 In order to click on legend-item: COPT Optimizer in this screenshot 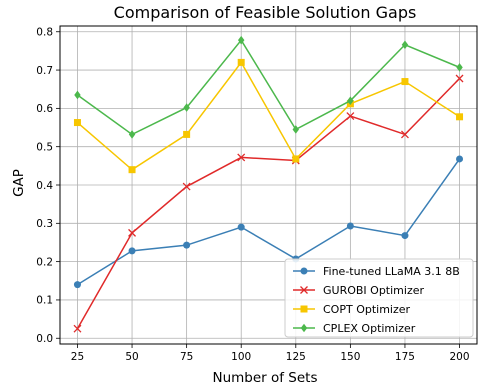, I will do `click(352, 309)`.